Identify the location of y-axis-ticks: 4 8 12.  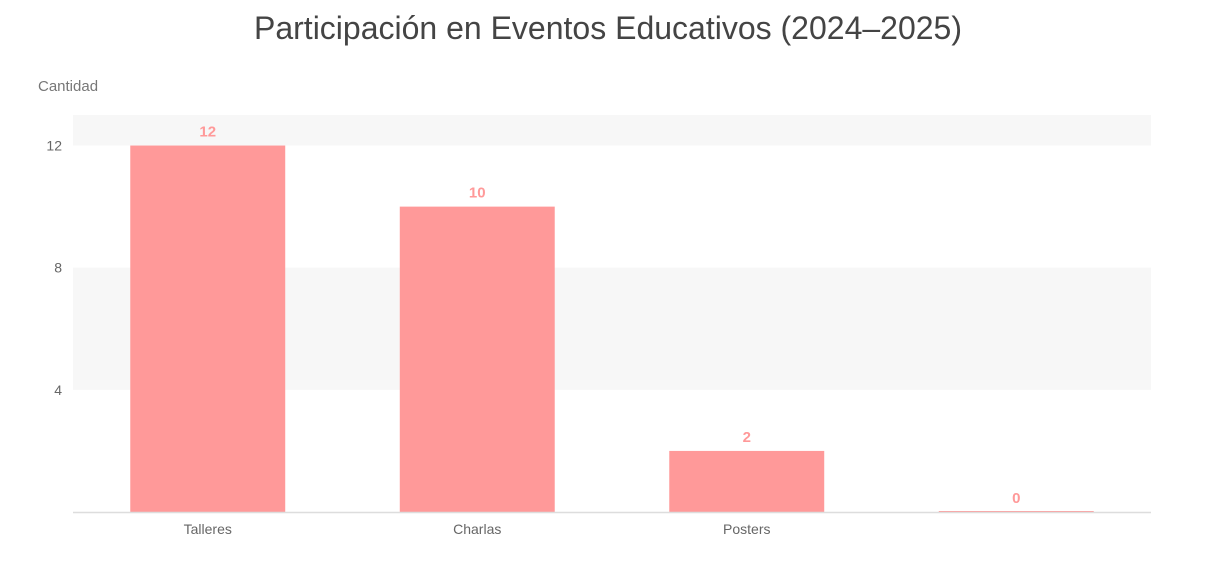
(54, 268).